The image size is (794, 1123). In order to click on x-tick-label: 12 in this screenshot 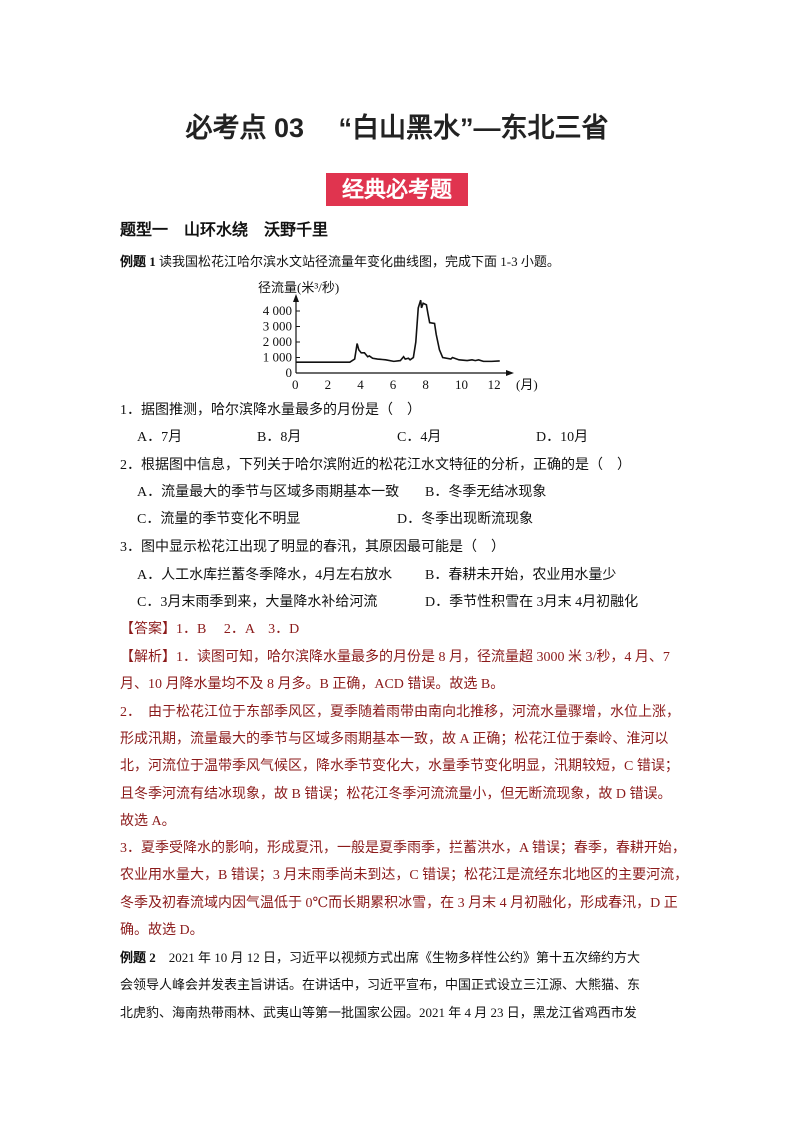, I will do `click(494, 384)`.